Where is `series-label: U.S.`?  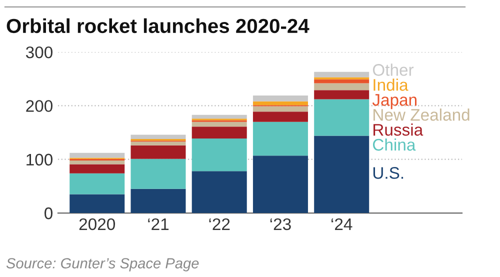
series-label: U.S. is located at coordinates (388, 173).